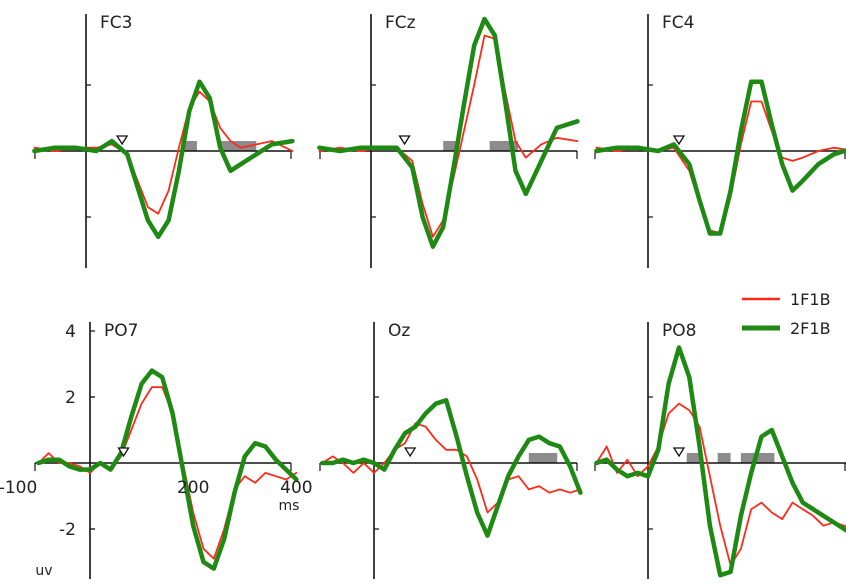 Image resolution: width=846 pixels, height=584 pixels. I want to click on legend-label: 1F1B, so click(810, 299).